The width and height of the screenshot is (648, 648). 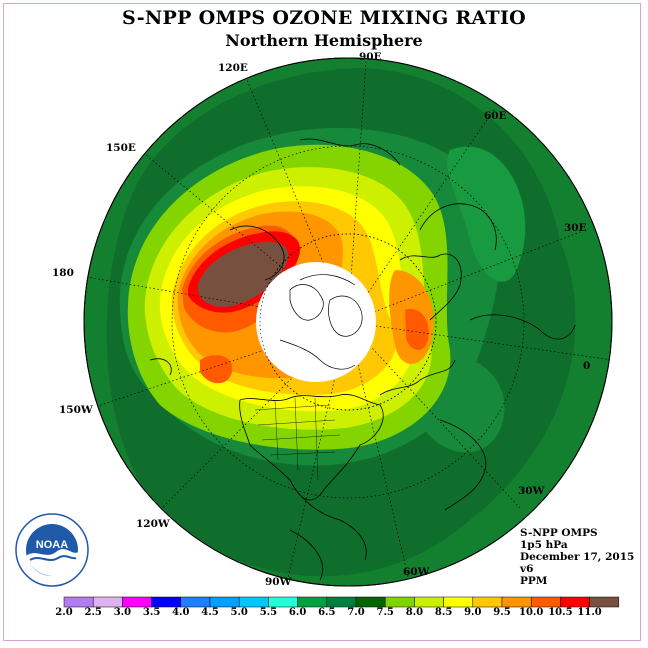 I want to click on colorbar-tick-label: 10.5, so click(x=560, y=612).